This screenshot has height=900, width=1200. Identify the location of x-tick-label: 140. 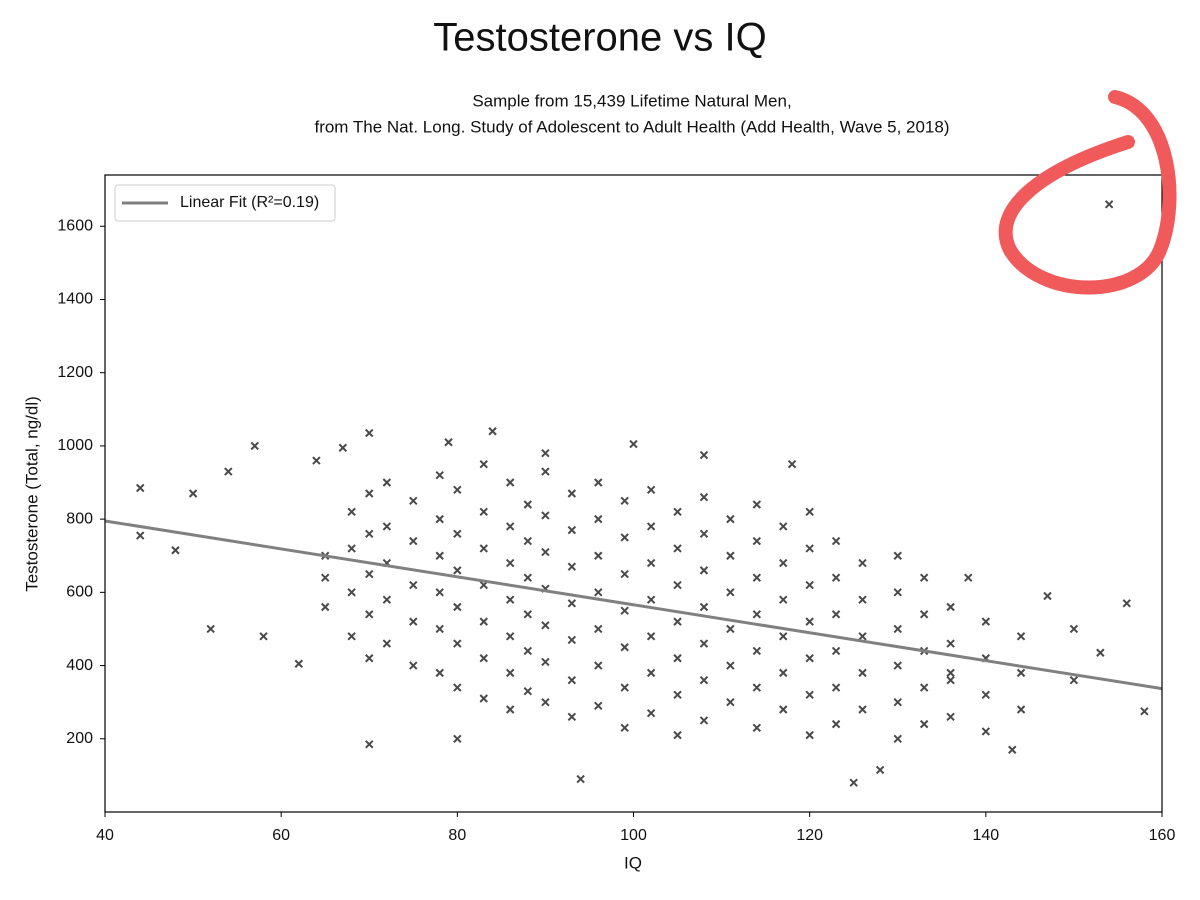
(985, 835).